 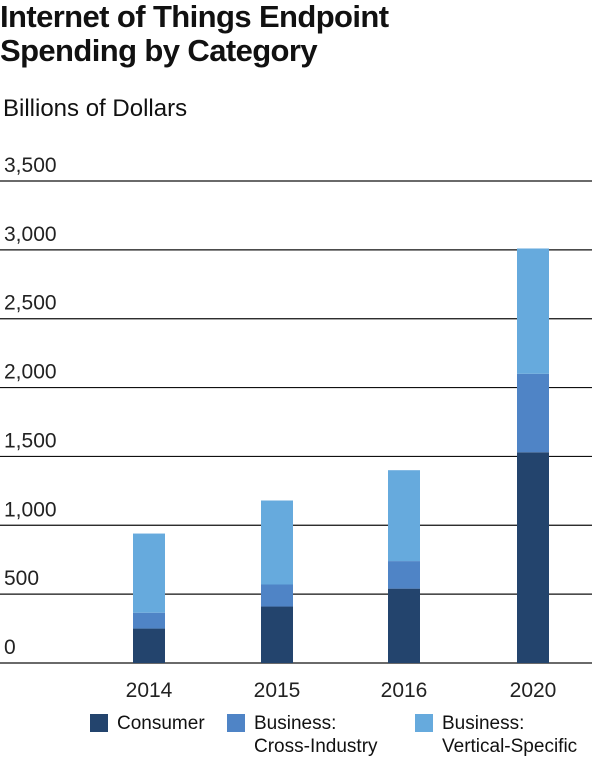 I want to click on bar-2014-business-vertical-specific, so click(x=149, y=573).